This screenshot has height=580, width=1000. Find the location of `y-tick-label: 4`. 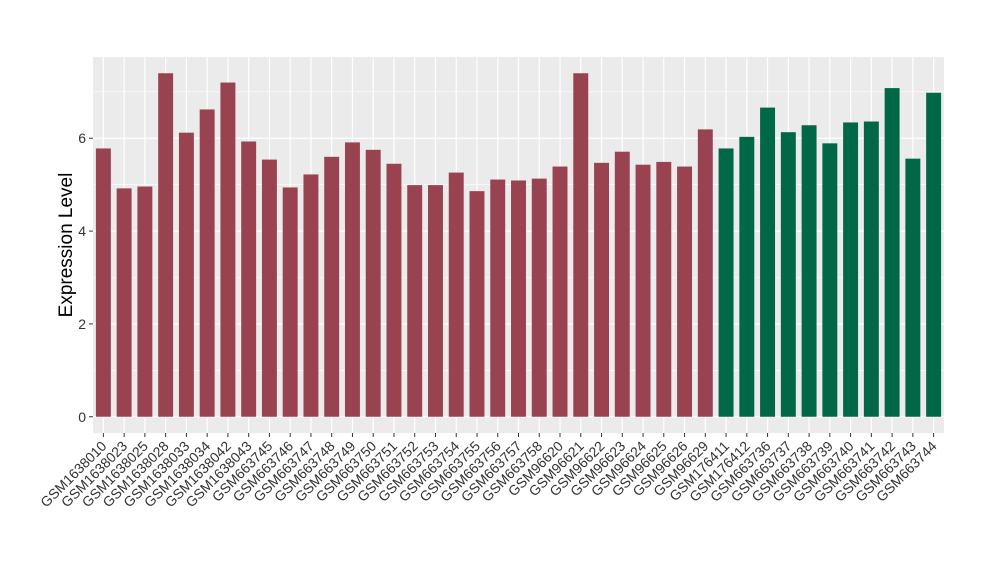

y-tick-label: 4 is located at coordinates (82, 231).